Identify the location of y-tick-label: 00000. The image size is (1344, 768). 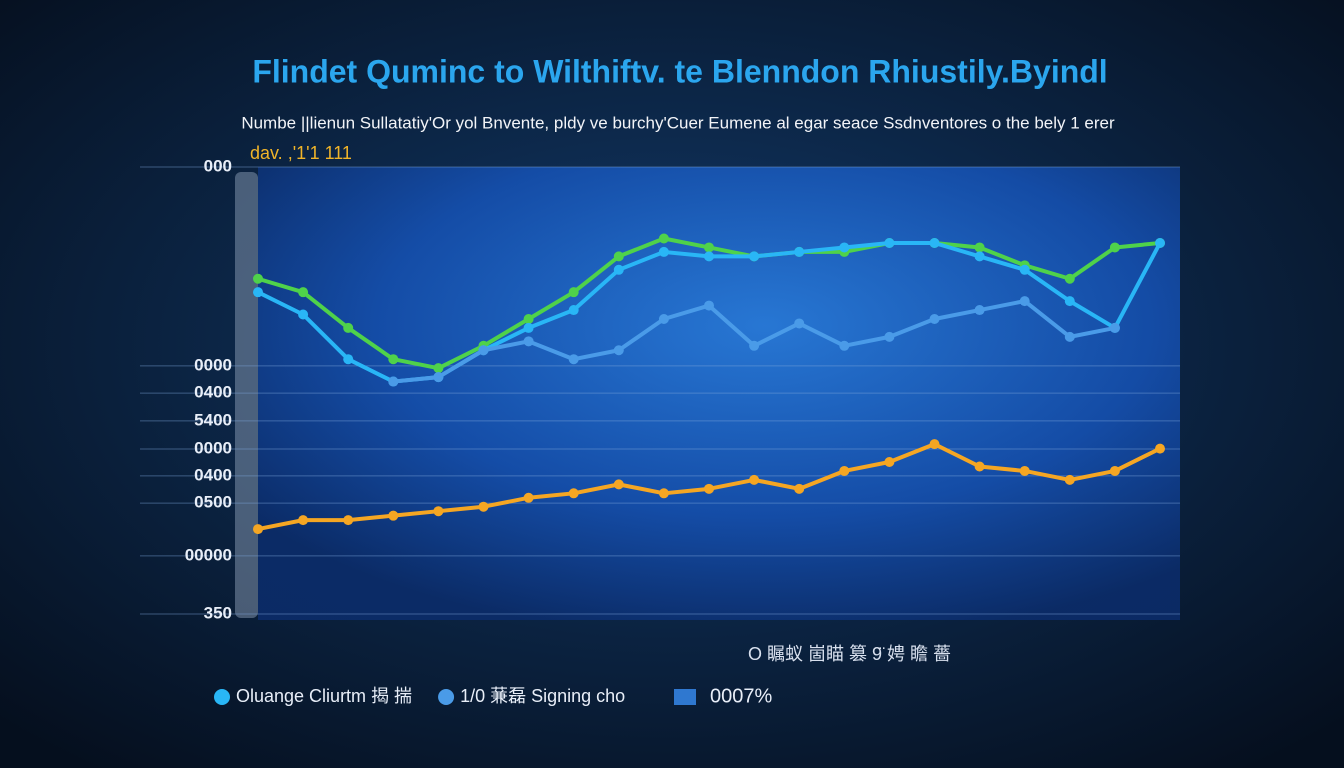
(208, 554).